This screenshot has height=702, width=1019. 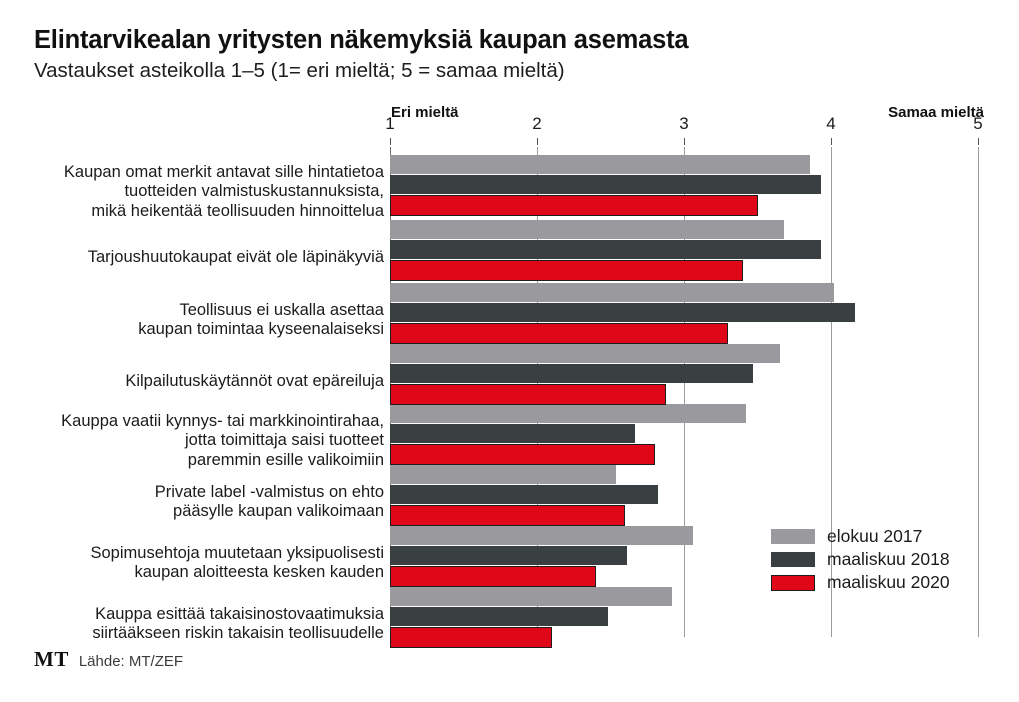 What do you see at coordinates (285, 460) in the screenshot?
I see `category-label-line: paremmin esille valikoimiin` at bounding box center [285, 460].